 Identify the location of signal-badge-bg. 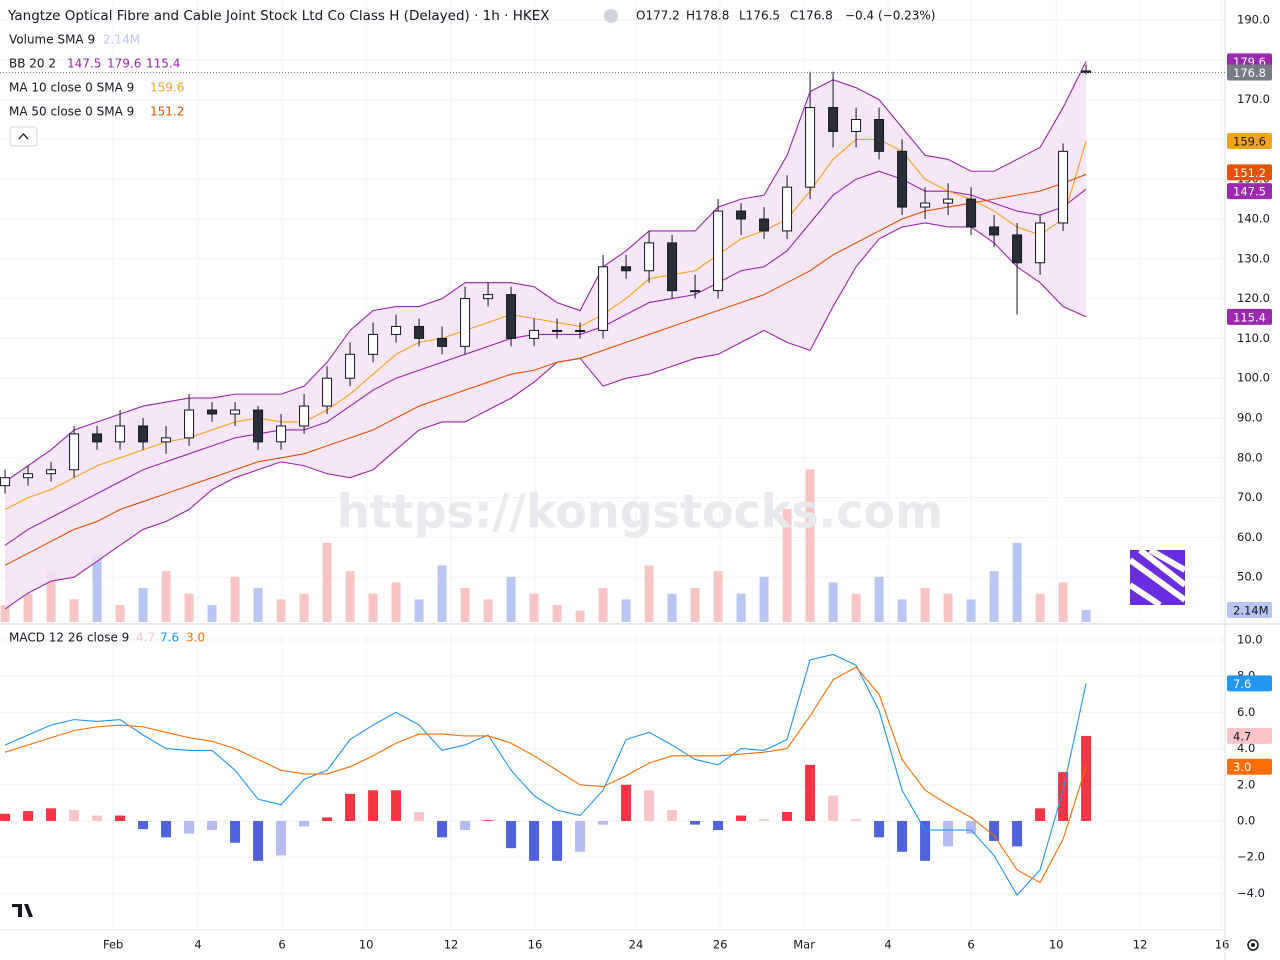
(1249, 766).